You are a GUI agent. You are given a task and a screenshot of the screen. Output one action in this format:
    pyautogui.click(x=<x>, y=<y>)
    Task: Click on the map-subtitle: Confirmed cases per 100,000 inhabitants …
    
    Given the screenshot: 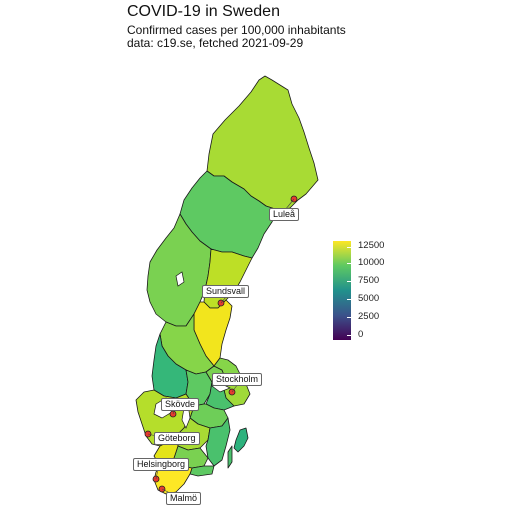 What is the action you would take?
    pyautogui.click(x=236, y=37)
    